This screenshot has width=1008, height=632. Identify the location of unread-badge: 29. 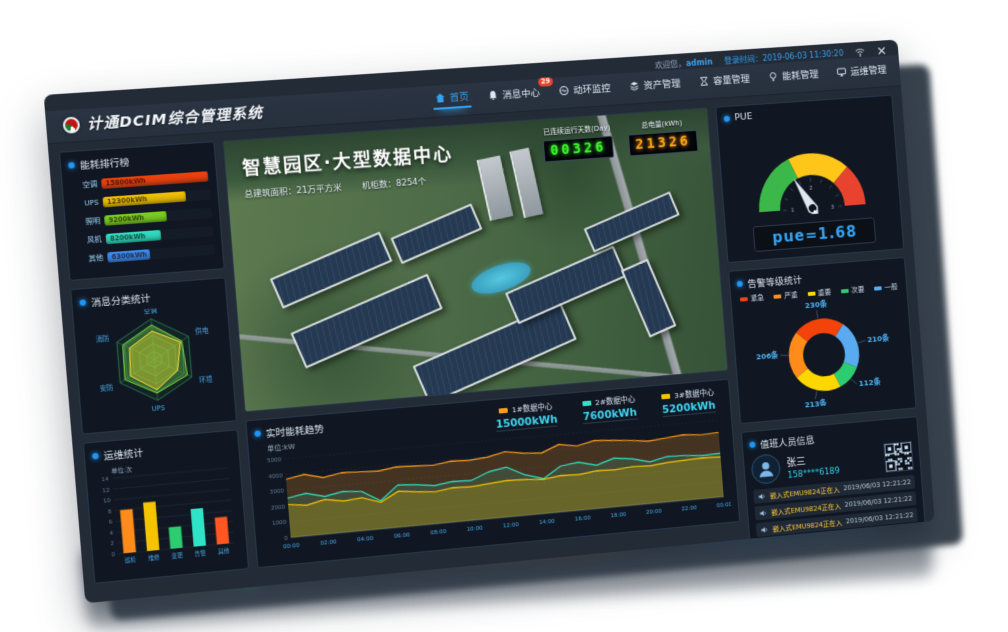
(545, 81).